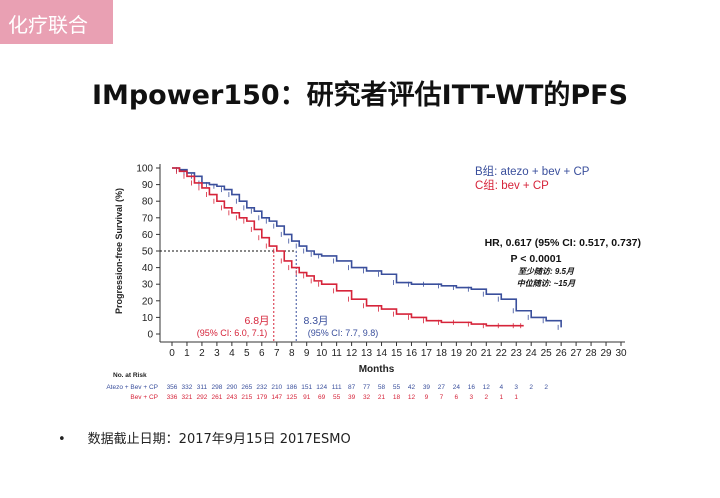  Describe the element at coordinates (412, 387) in the screenshot. I see `risk-value: 42` at that location.